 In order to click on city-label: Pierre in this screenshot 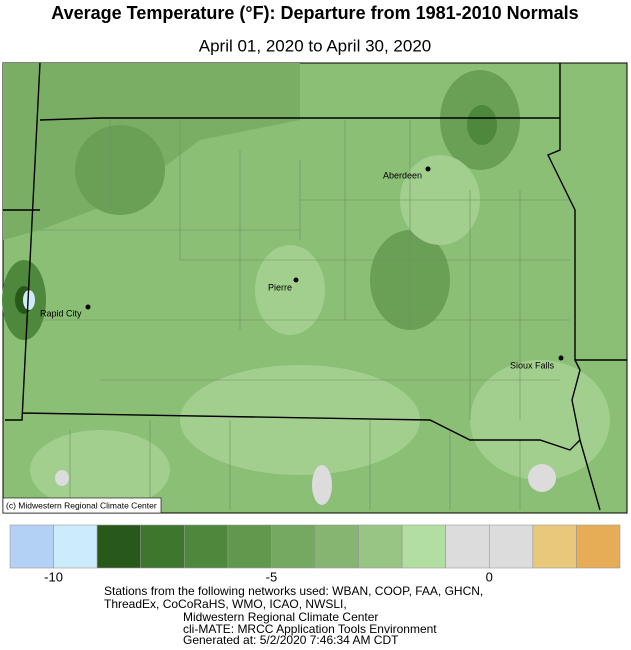, I will do `click(280, 287)`.